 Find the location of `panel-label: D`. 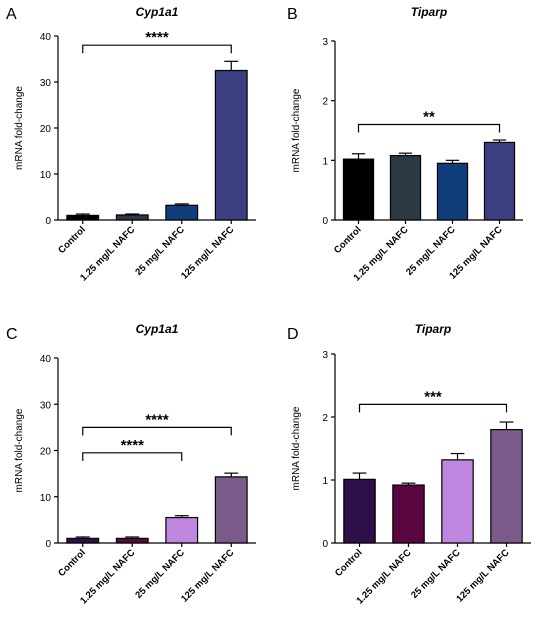

panel-label: D is located at coordinates (293, 334).